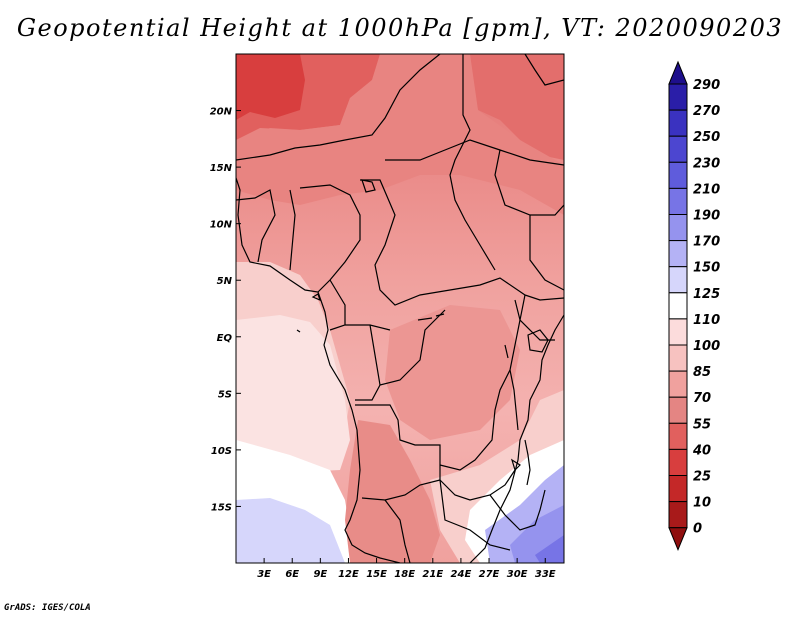  I want to click on colorbar-top-arrow, so click(678, 72).